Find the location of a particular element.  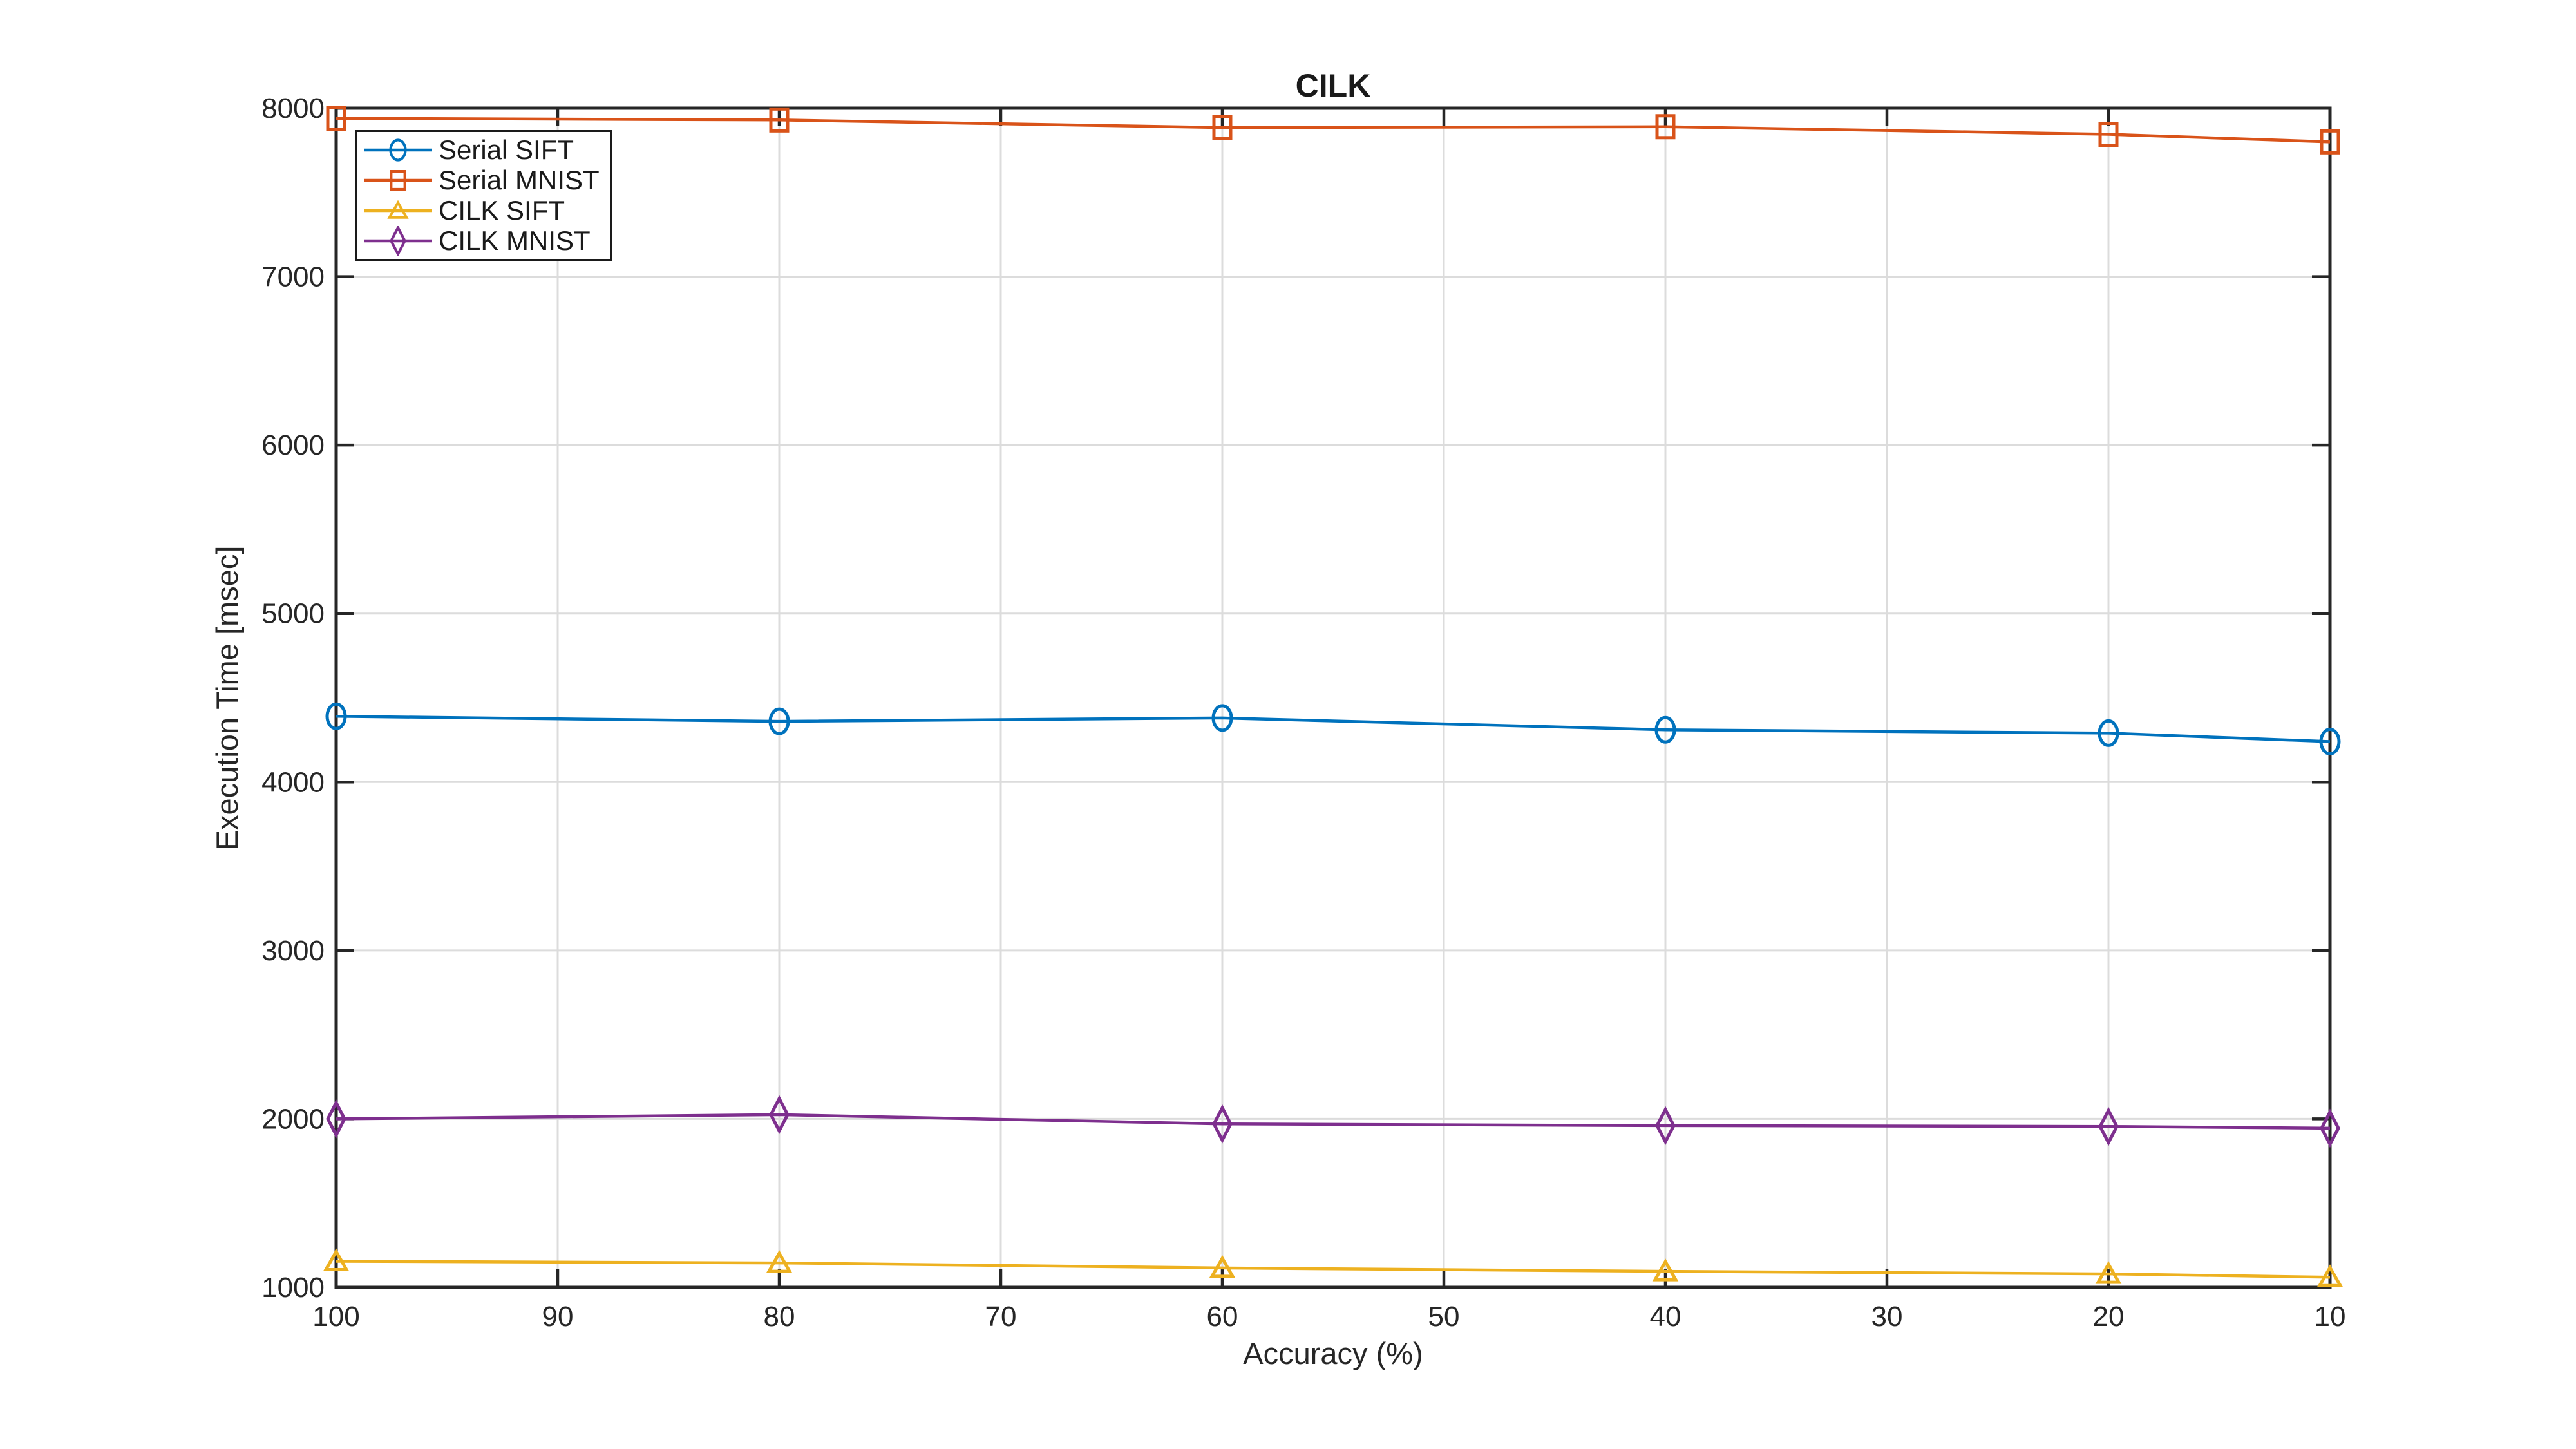

x-axis-label: Accuracy (%) is located at coordinates (1333, 1353).